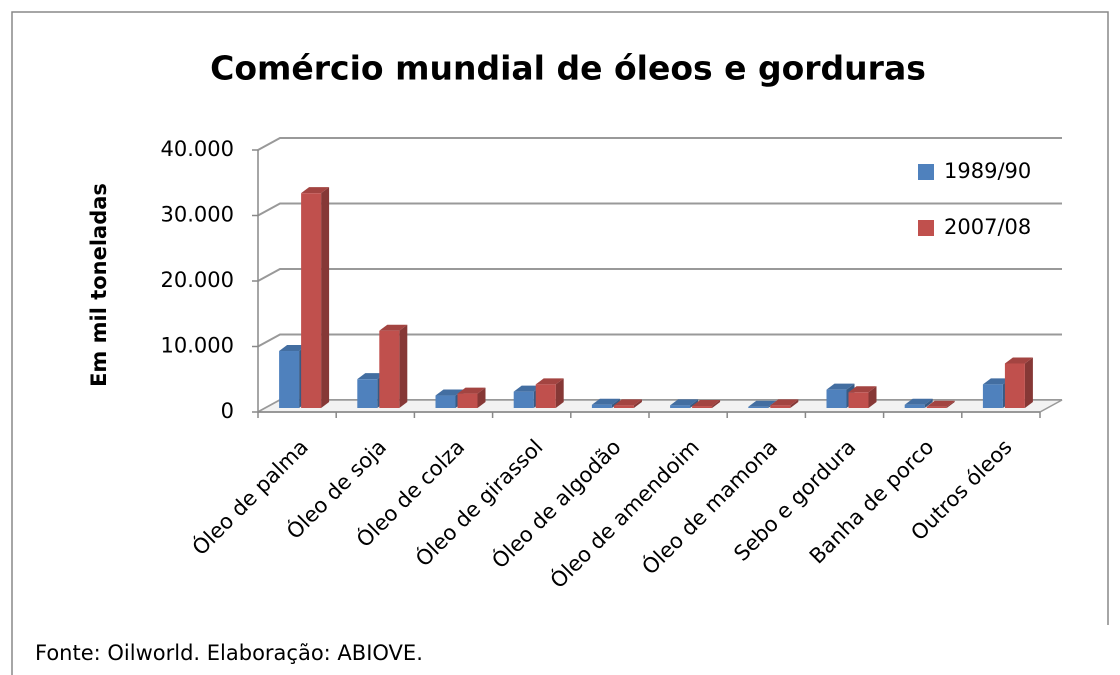  I want to click on y-tick-label: 40.000, so click(197, 149).